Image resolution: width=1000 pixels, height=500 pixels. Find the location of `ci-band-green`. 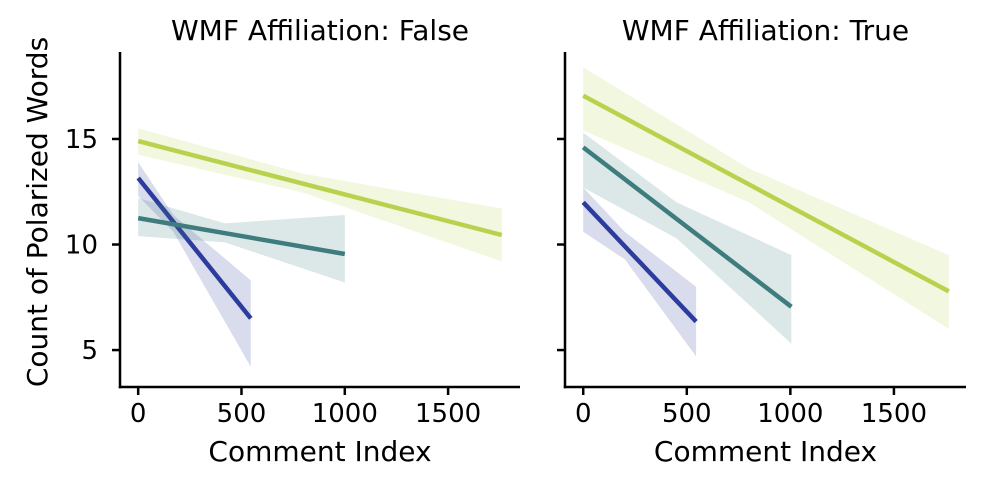

ci-band-green is located at coordinates (320, 195).